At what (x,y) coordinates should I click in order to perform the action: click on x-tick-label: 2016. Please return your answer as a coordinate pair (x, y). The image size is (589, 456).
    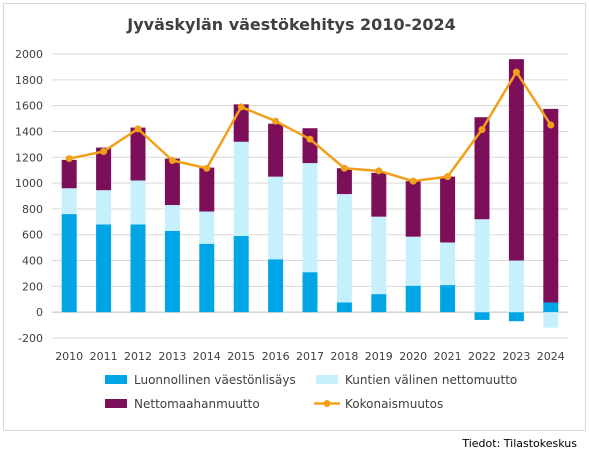
    Looking at the image, I should click on (276, 356).